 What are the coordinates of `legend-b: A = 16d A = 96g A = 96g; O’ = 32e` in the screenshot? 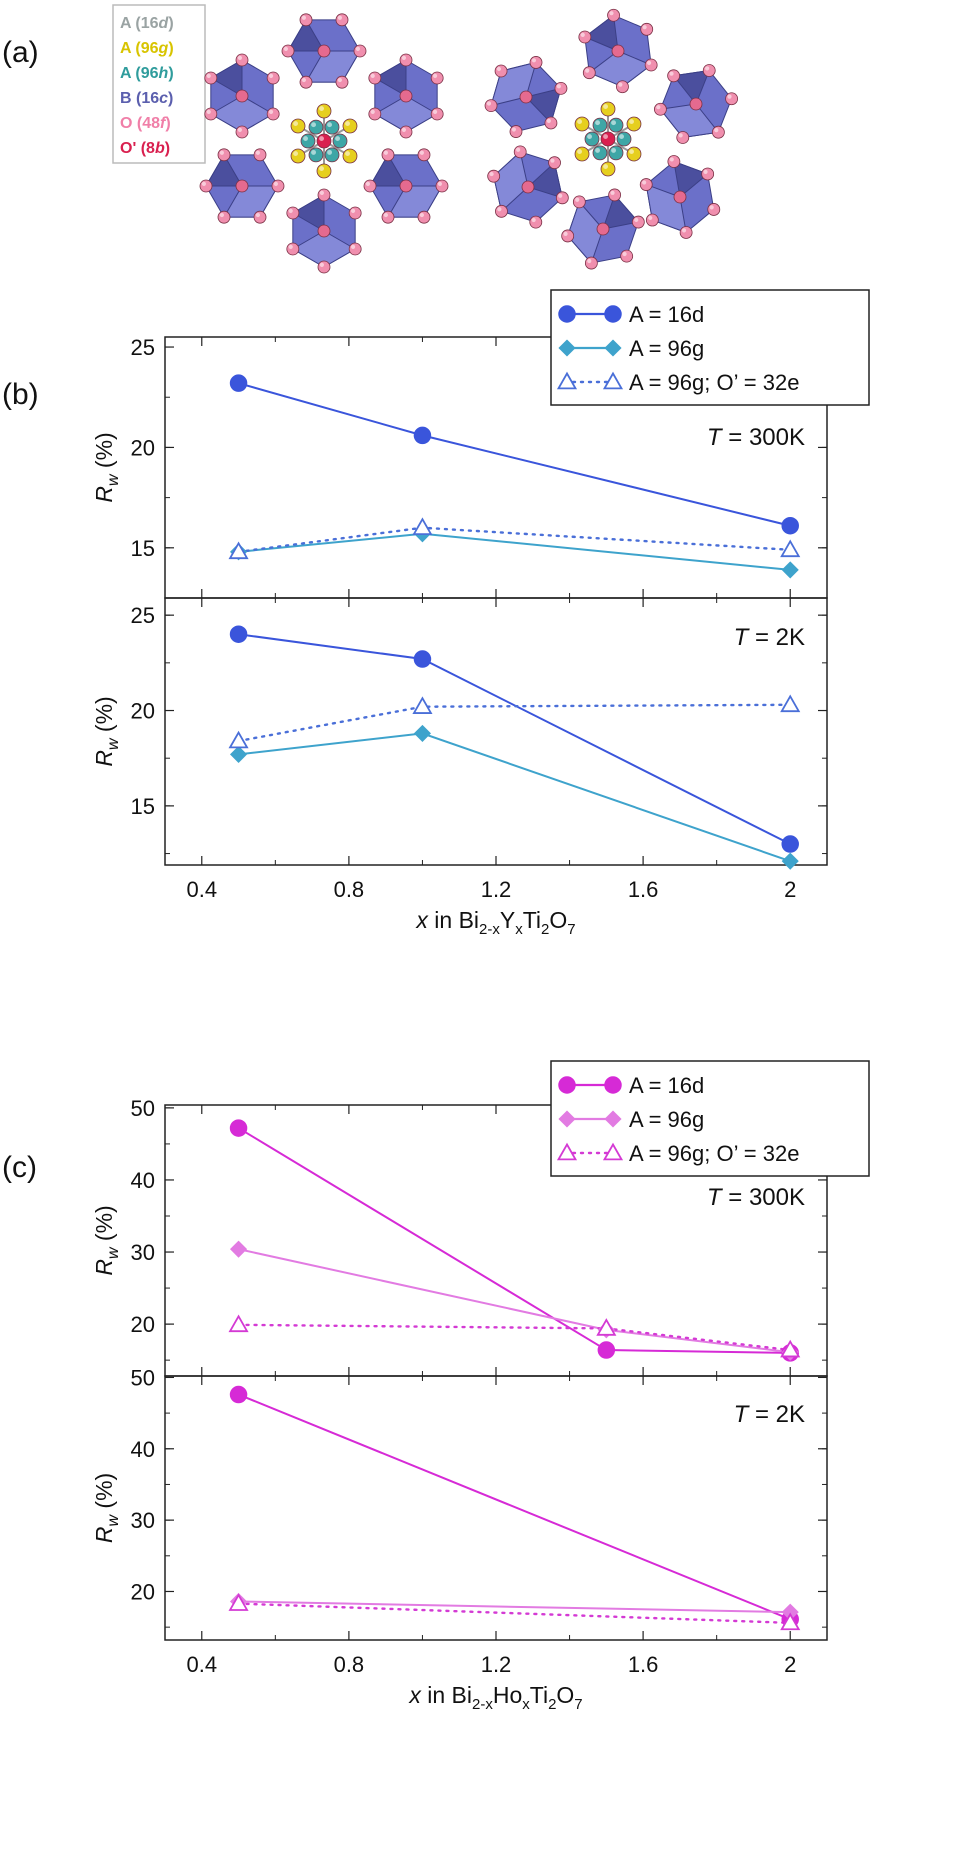 It's located at (710, 347).